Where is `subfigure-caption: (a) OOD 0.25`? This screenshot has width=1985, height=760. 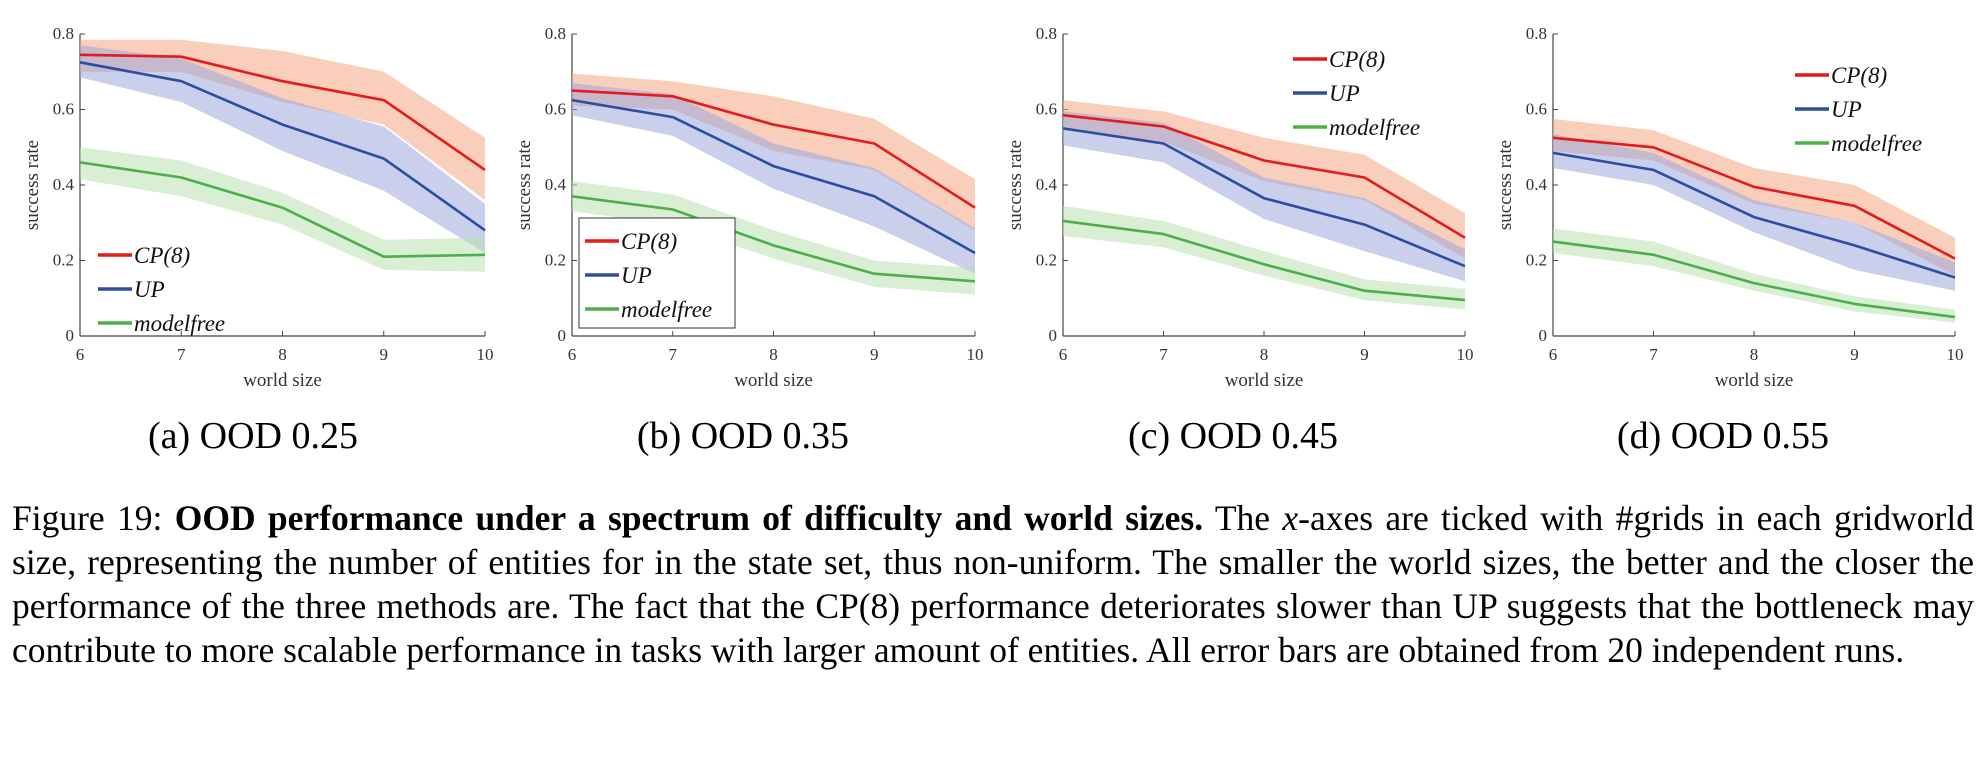 subfigure-caption: (a) OOD 0.25 is located at coordinates (253, 436).